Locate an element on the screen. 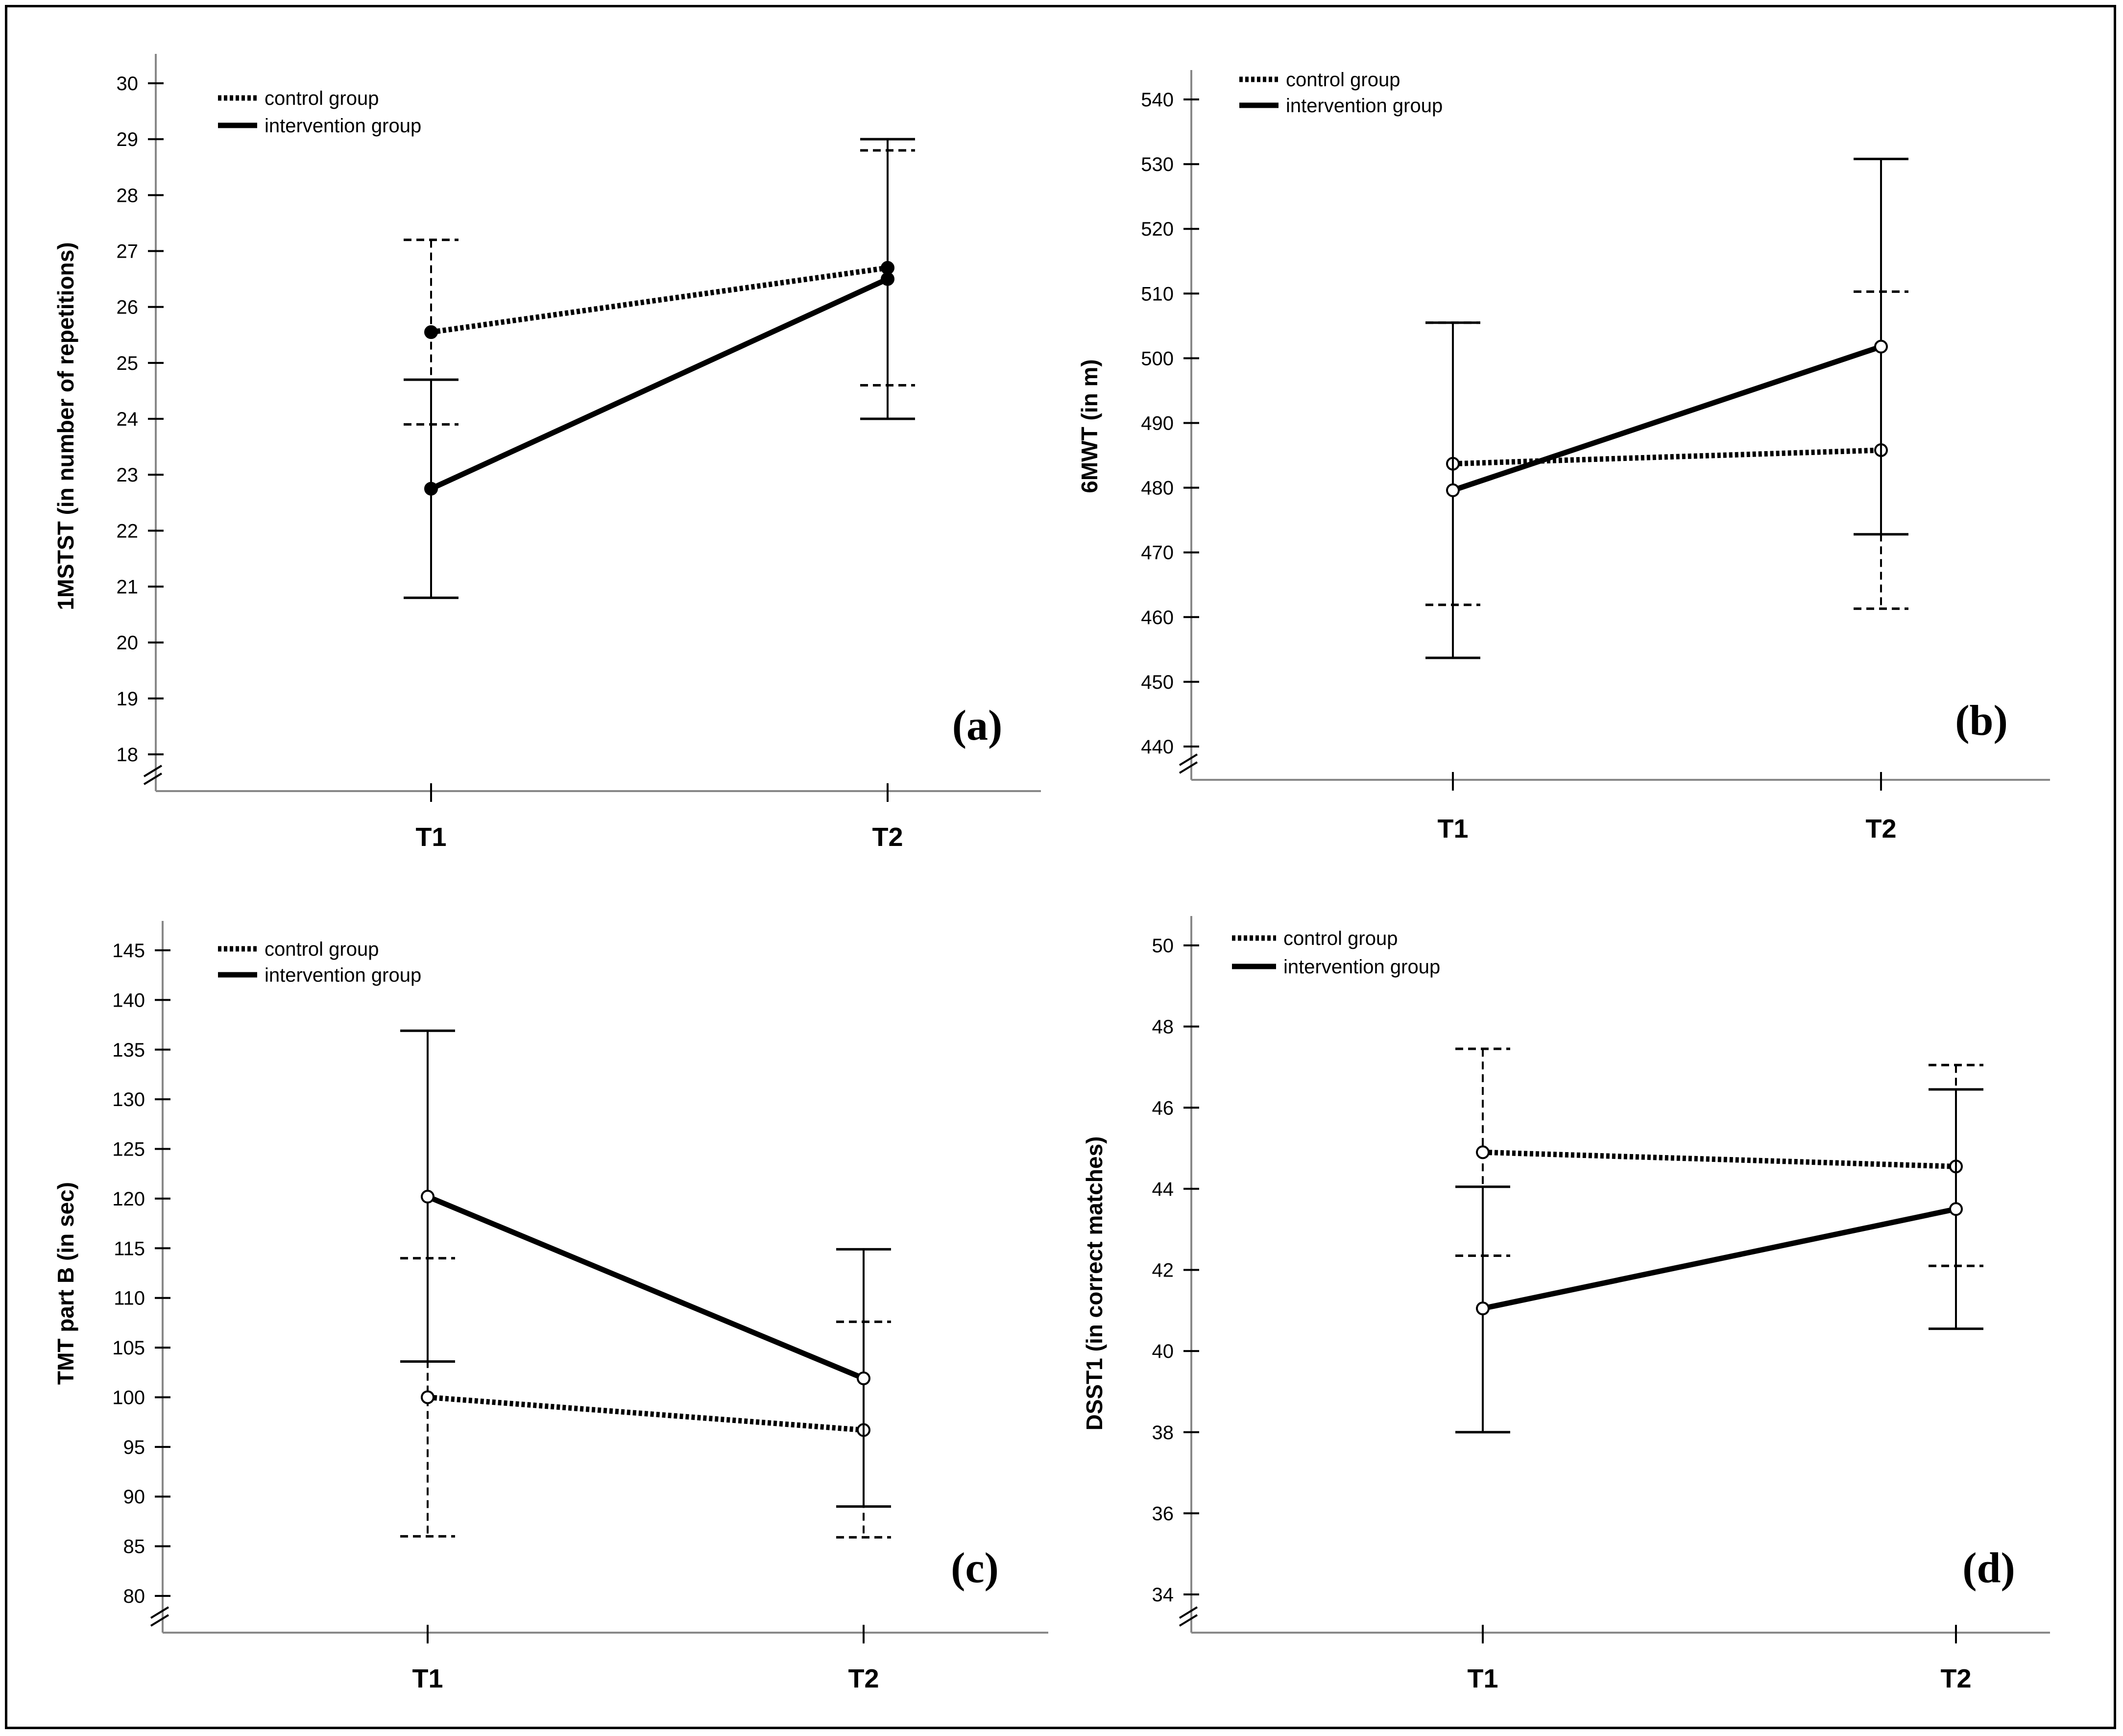 The image size is (2123, 1736). y-tick-label: 22 is located at coordinates (128, 531).